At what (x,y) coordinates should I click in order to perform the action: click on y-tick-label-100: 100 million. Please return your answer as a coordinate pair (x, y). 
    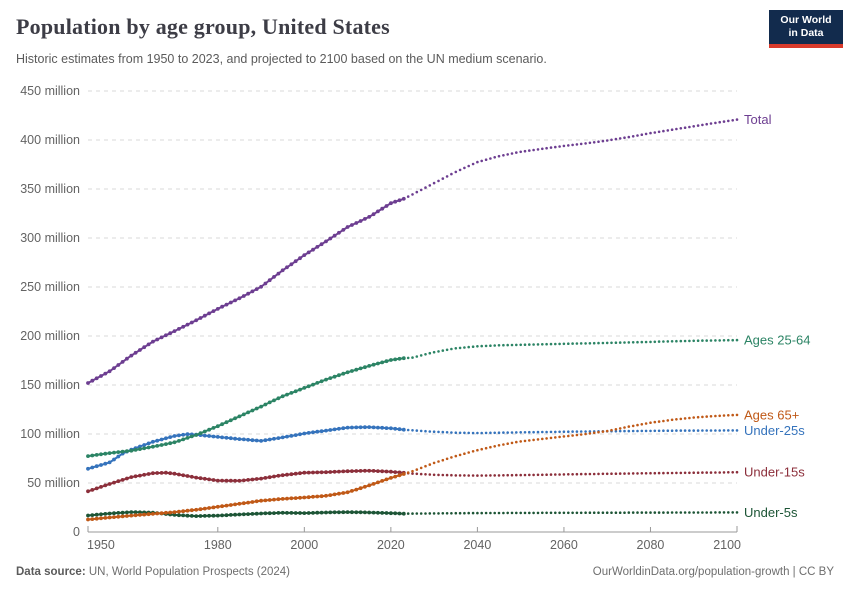
    Looking at the image, I should click on (50, 434).